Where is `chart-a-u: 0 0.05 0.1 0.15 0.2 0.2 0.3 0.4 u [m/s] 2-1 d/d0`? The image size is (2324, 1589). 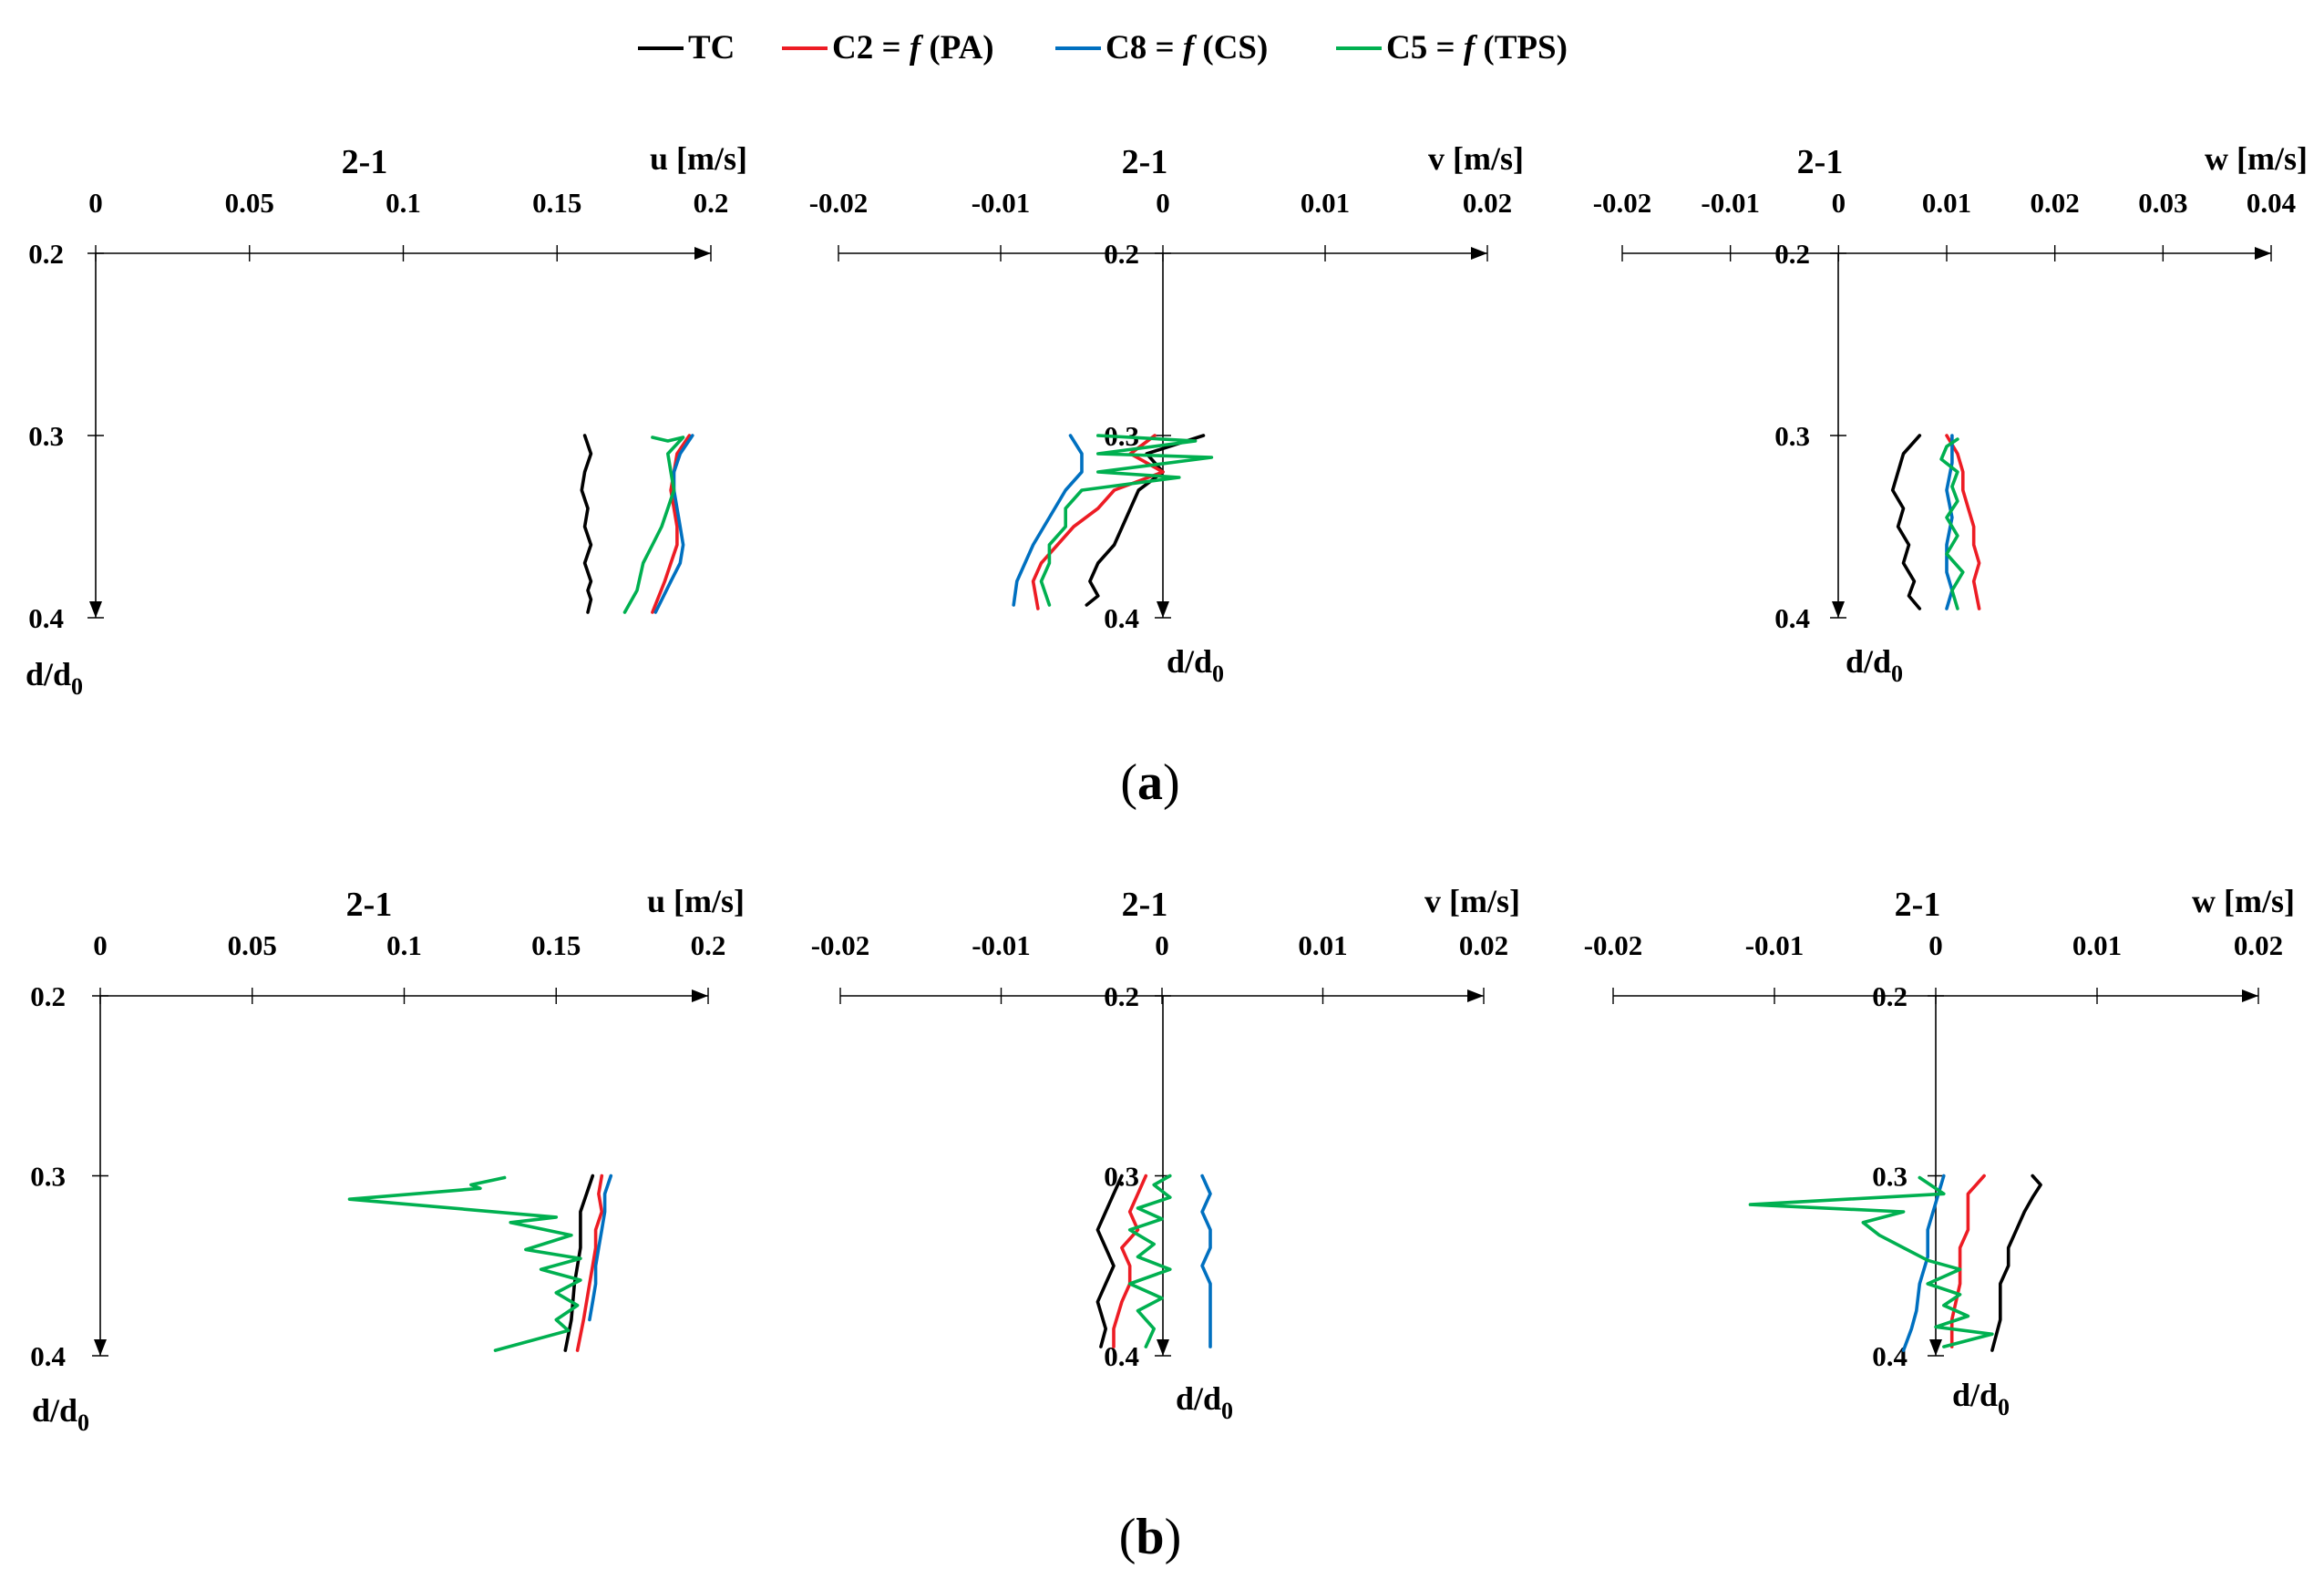
chart-a-u: 0 0.05 0.1 0.15 0.2 0.2 0.3 0.4 u [m/s] 2-1 d/d0 is located at coordinates (386, 420).